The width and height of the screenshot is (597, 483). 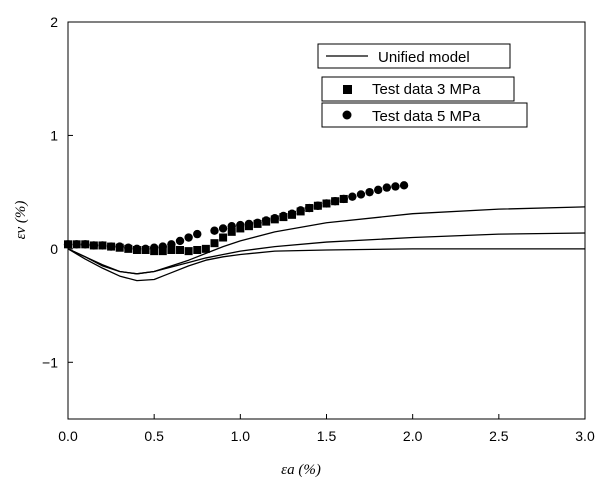 I want to click on legend-box-3mpa, so click(x=418, y=89).